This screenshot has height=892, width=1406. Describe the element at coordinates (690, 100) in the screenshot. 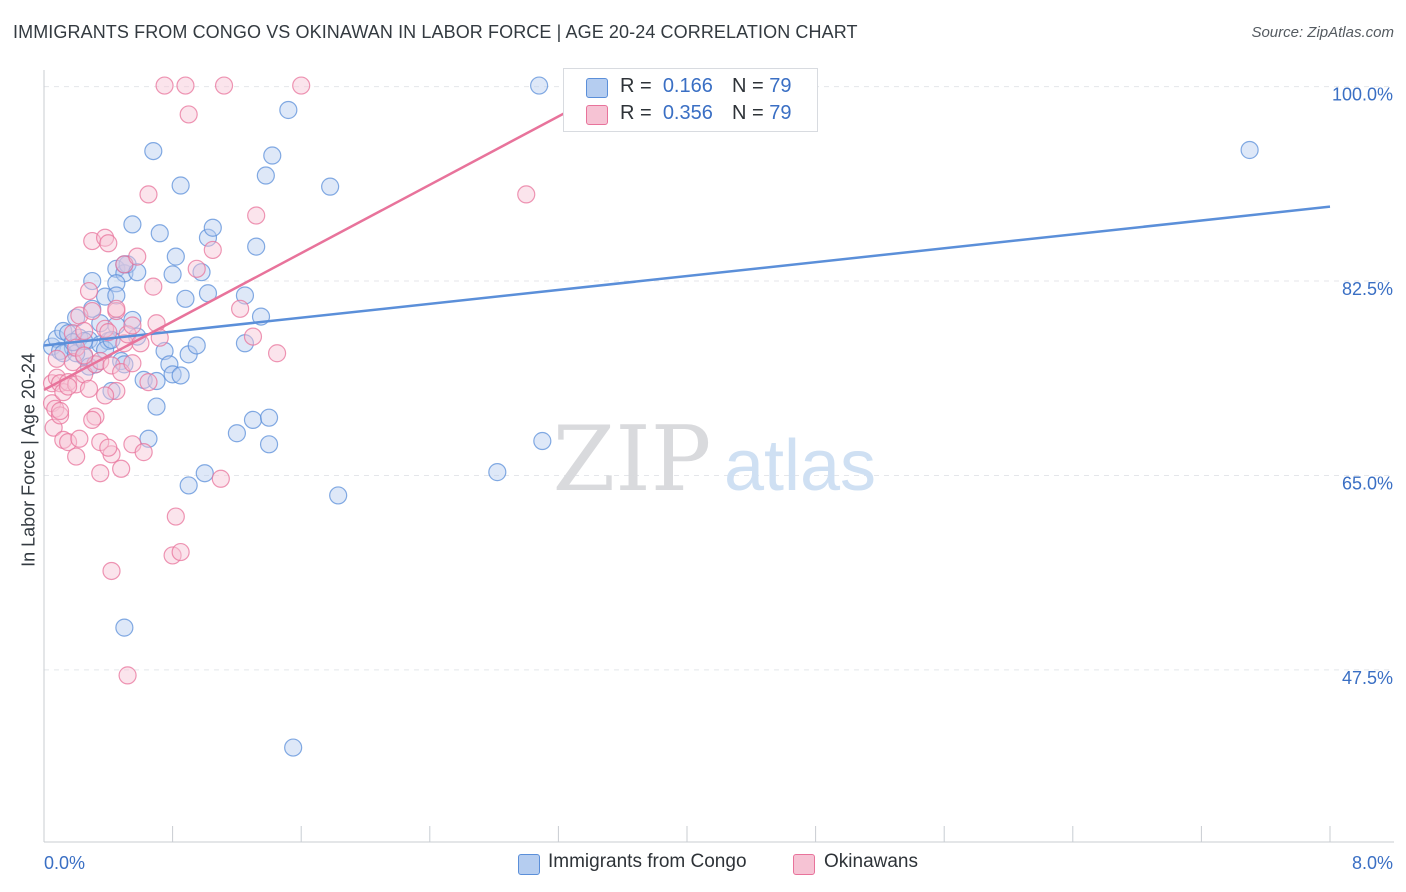

I see `stats-legend: R = 0.166 N = 79 R = 0.356 N = 79` at that location.